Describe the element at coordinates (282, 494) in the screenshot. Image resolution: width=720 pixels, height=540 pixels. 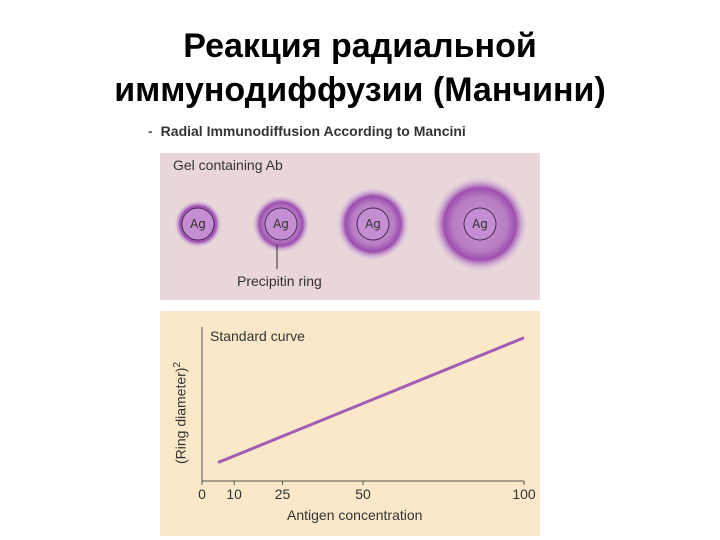
I see `x-tick-label: 25` at that location.